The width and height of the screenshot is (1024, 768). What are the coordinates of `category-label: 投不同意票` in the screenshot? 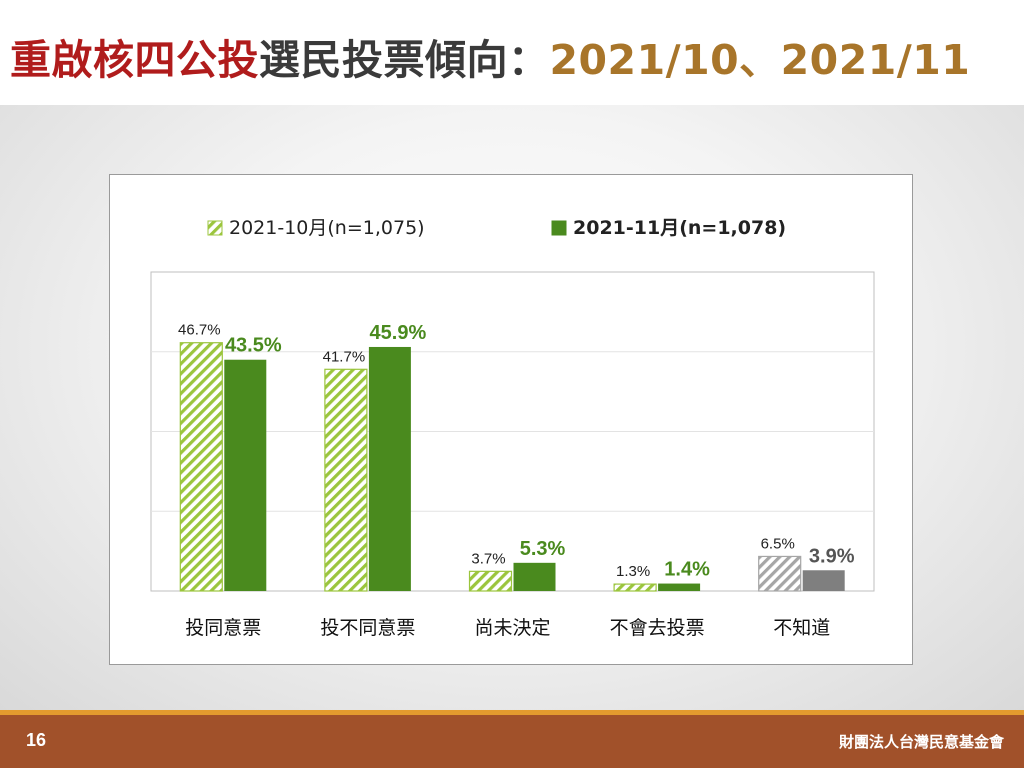 It's located at (367, 628).